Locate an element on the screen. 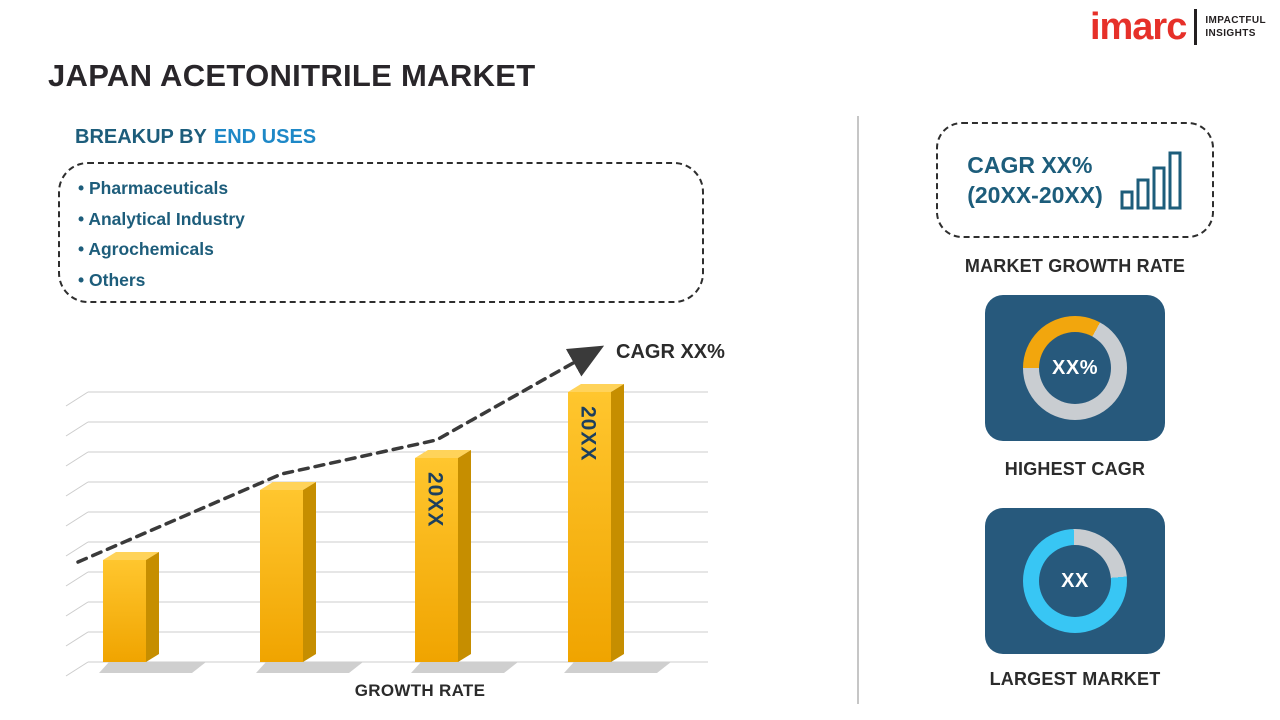 The image size is (1280, 720). cagr-box-text: CAGR XX% (20XX-20XX) is located at coordinates (1035, 180).